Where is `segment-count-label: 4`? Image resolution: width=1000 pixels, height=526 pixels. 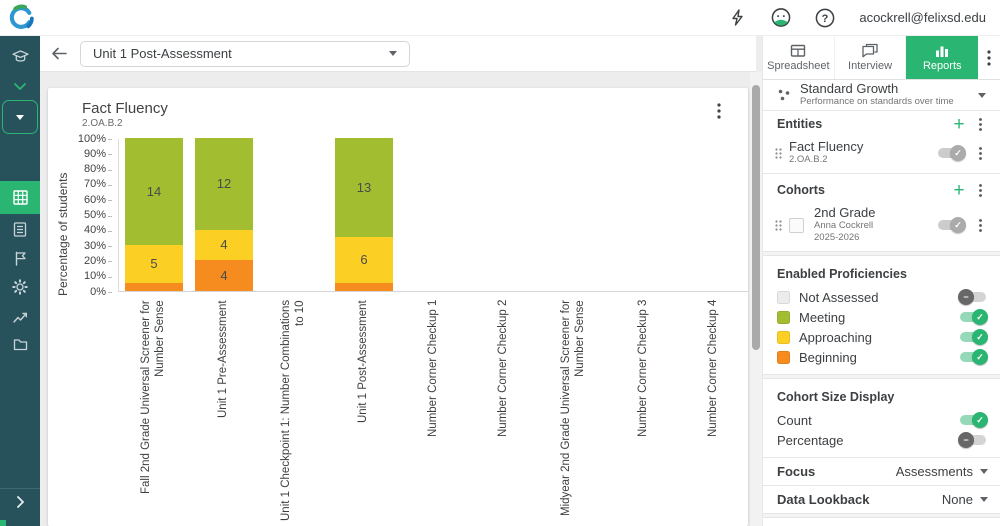 segment-count-label: 4 is located at coordinates (224, 245).